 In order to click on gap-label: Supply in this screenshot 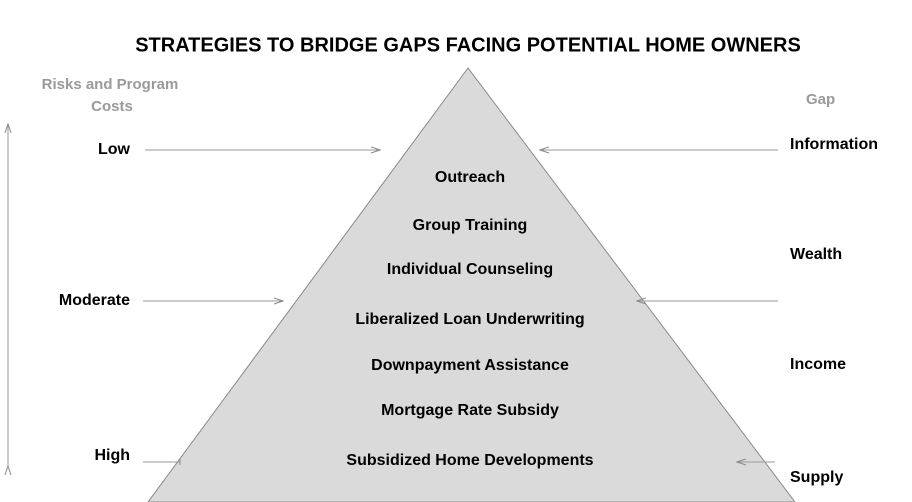, I will do `click(816, 477)`.